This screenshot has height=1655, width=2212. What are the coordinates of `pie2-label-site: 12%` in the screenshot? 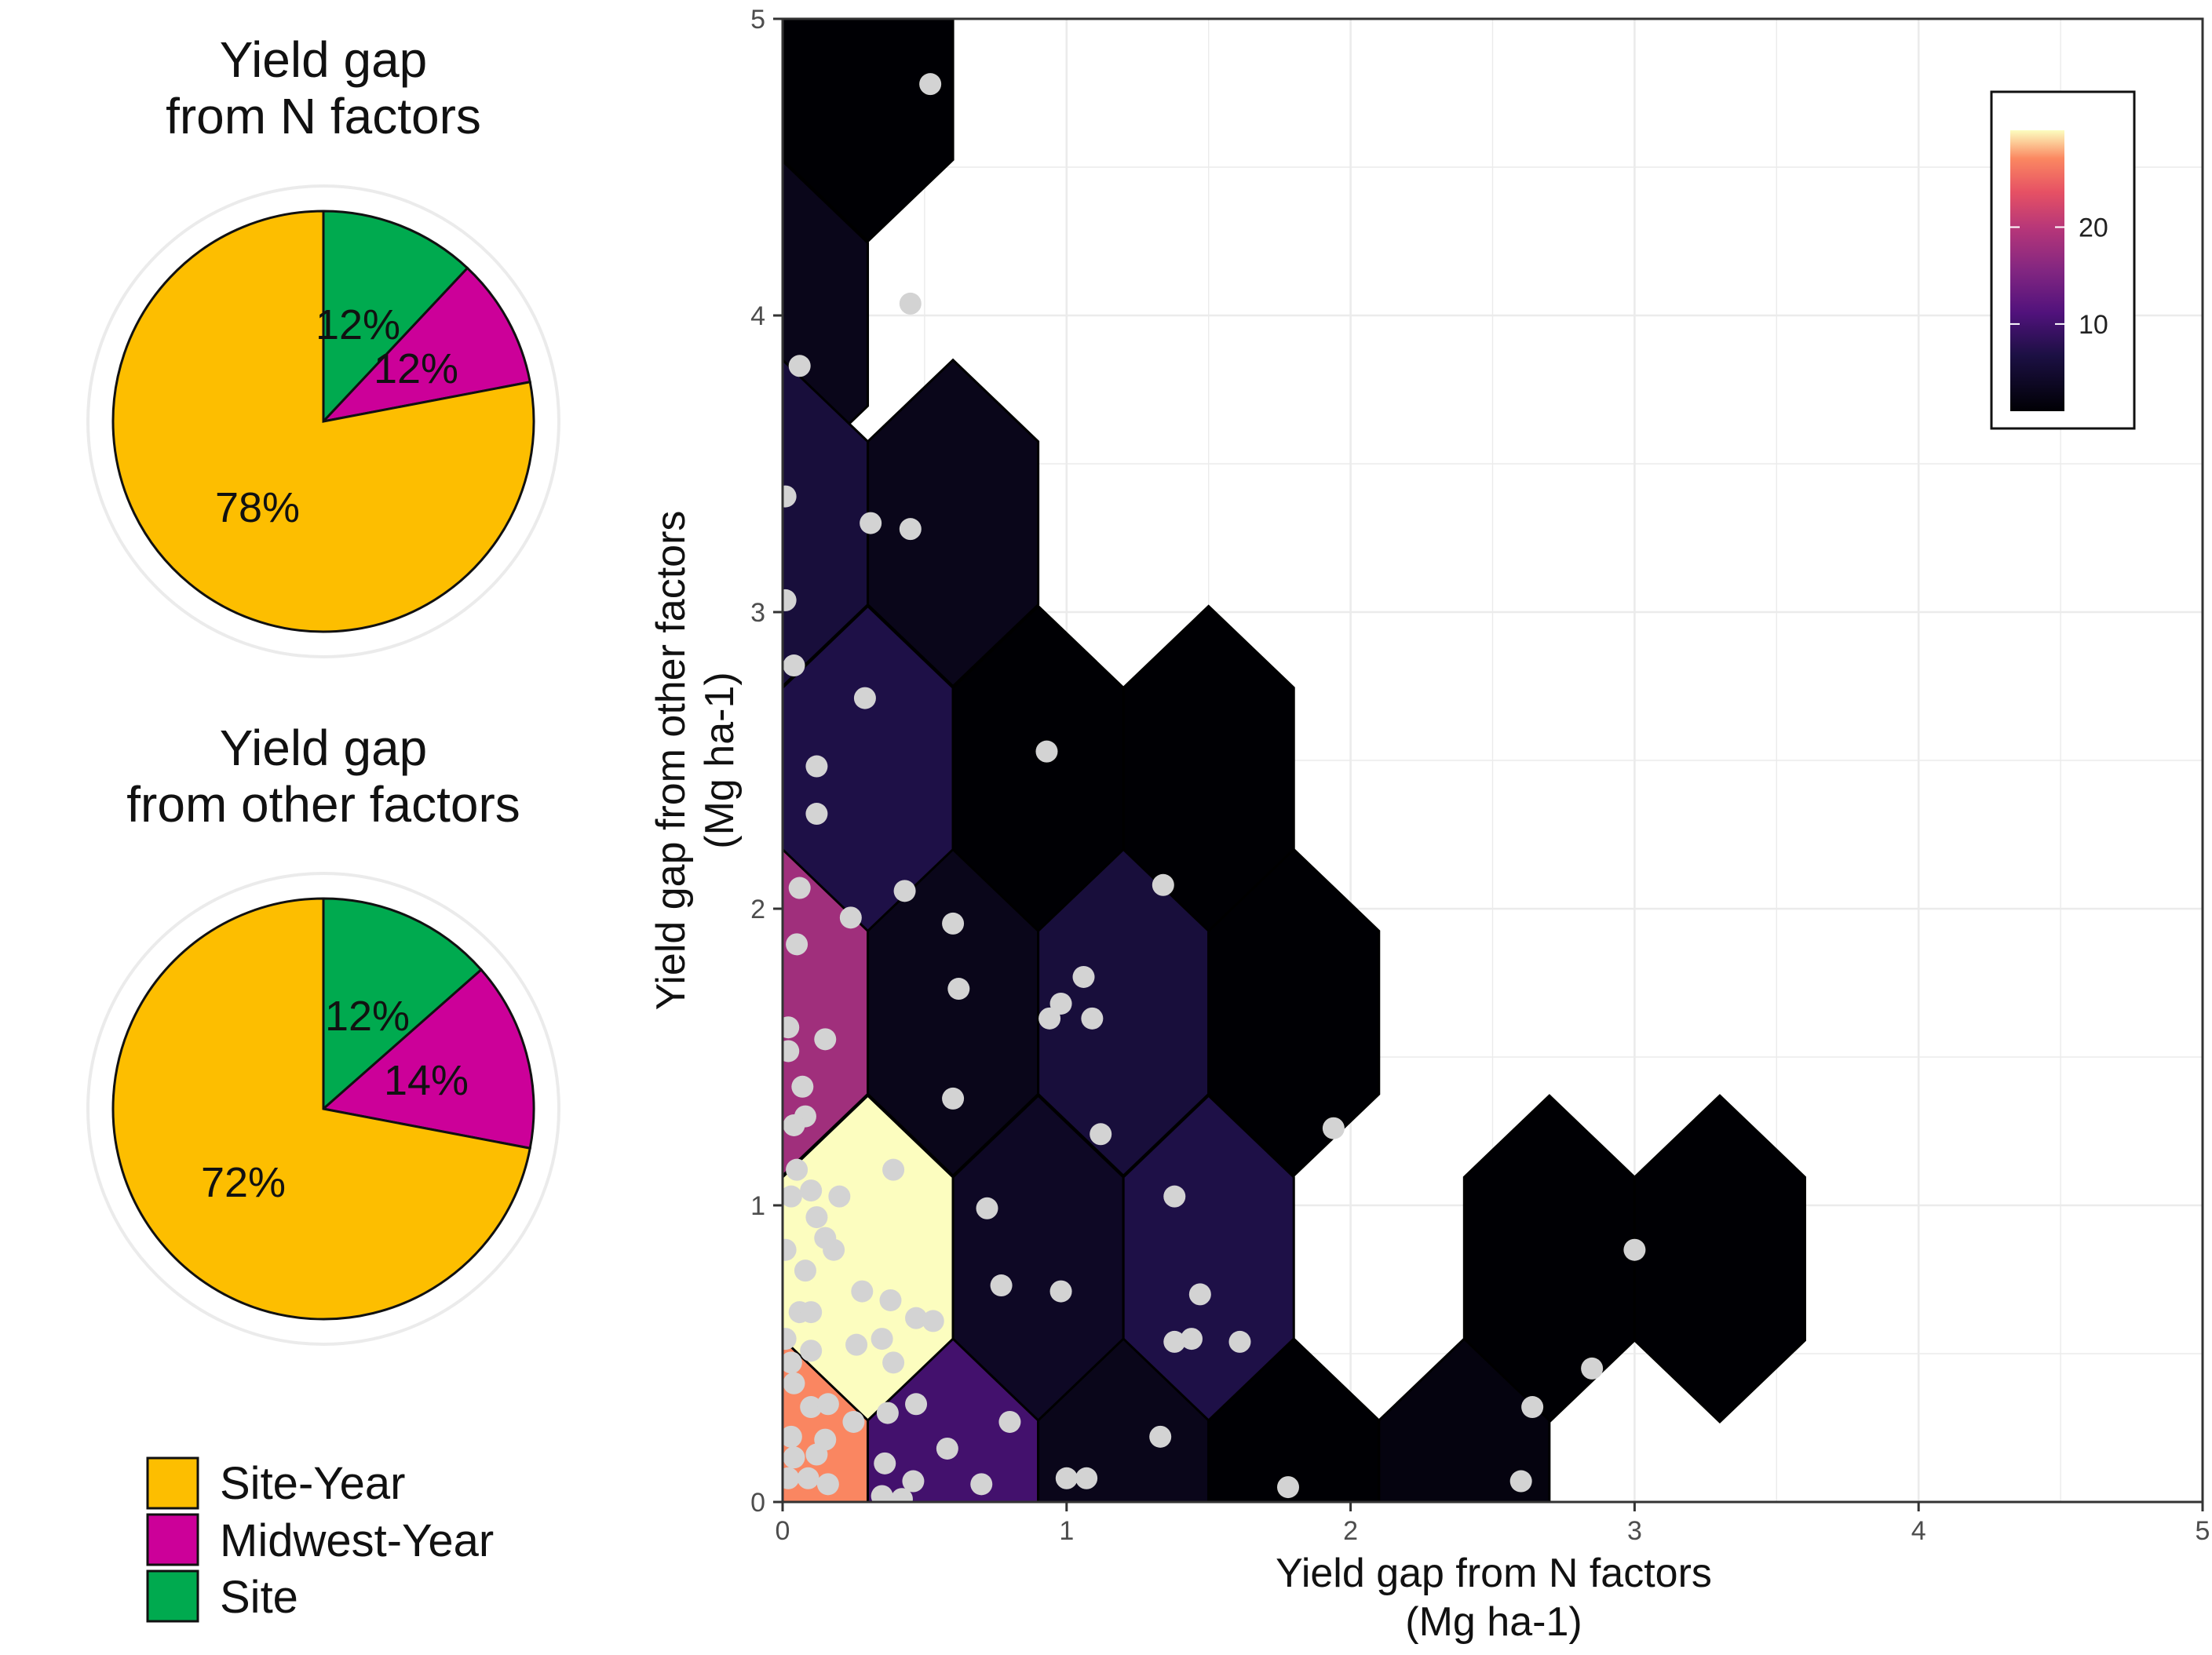 It's located at (367, 1016).